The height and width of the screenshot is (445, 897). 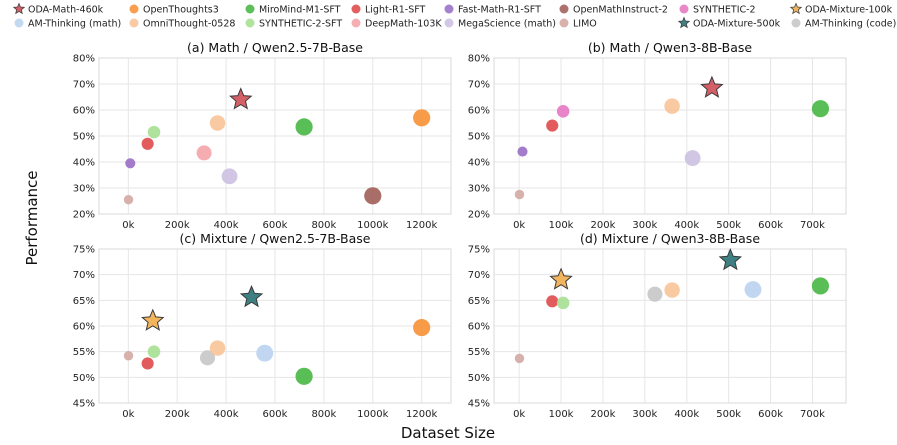 I want to click on legend-item-omnithought-0528: OmniThought-0528, so click(x=182, y=24).